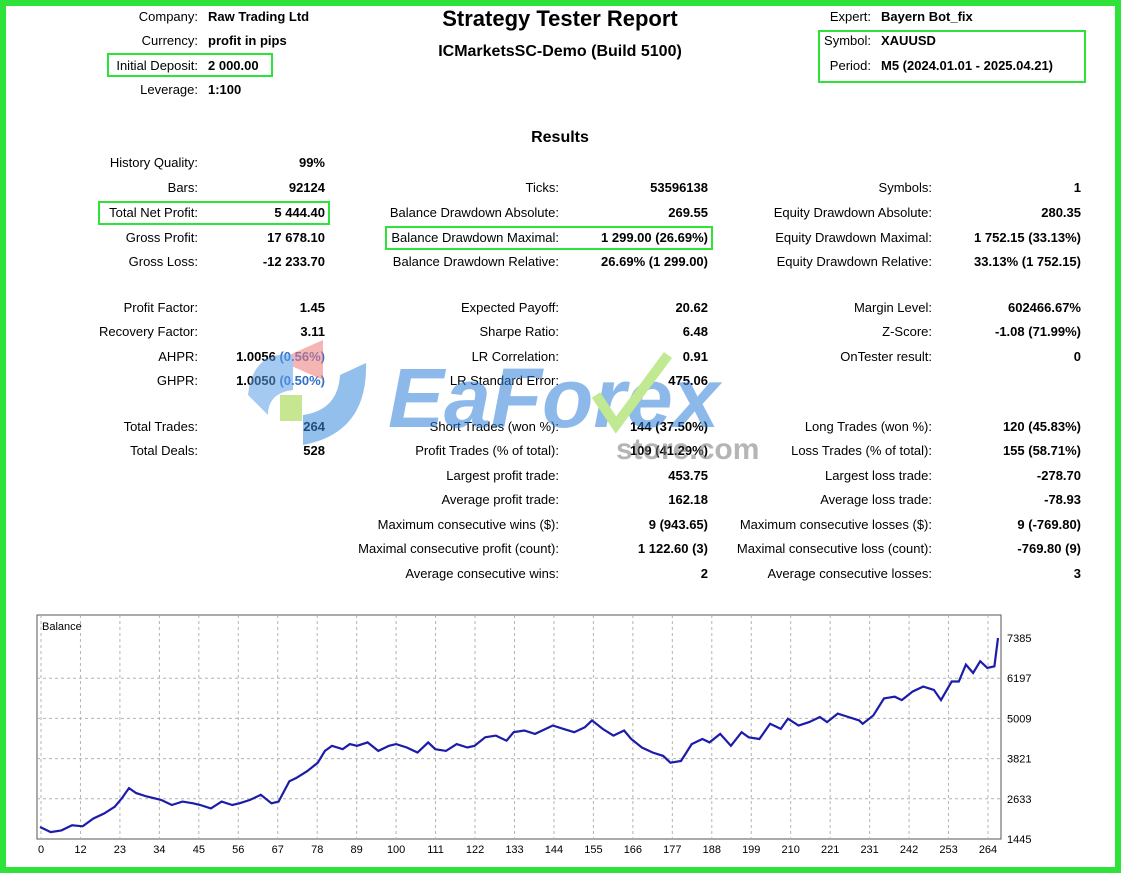 The image size is (1121, 873). What do you see at coordinates (1077, 187) in the screenshot?
I see `stat-value-main: 1` at bounding box center [1077, 187].